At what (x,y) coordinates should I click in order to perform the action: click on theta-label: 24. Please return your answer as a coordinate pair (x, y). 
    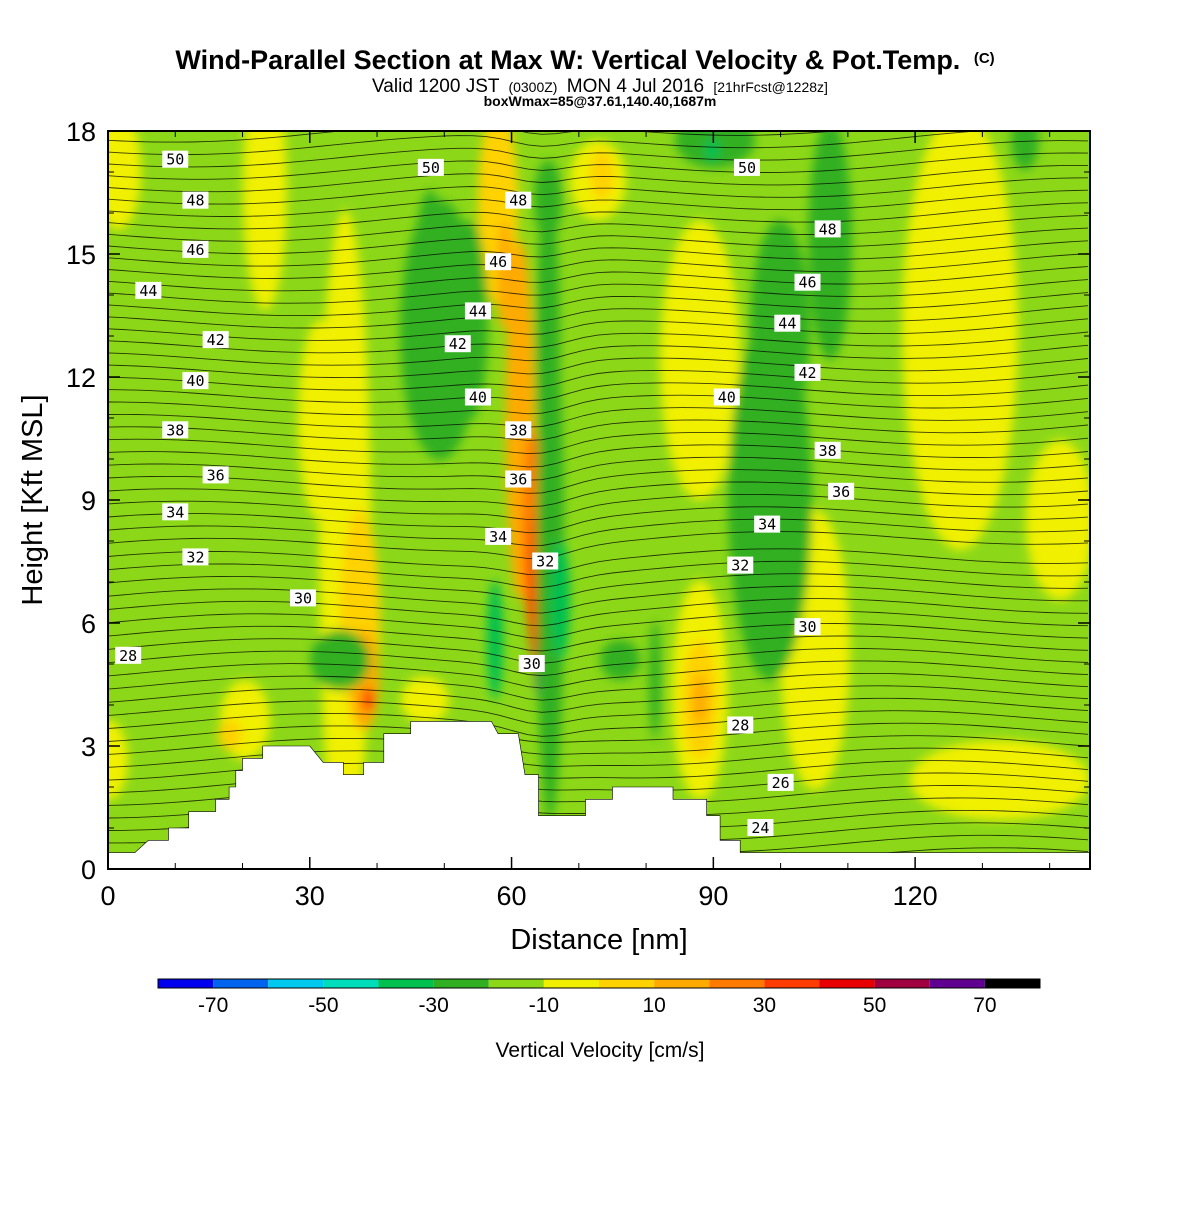
    Looking at the image, I should click on (760, 828).